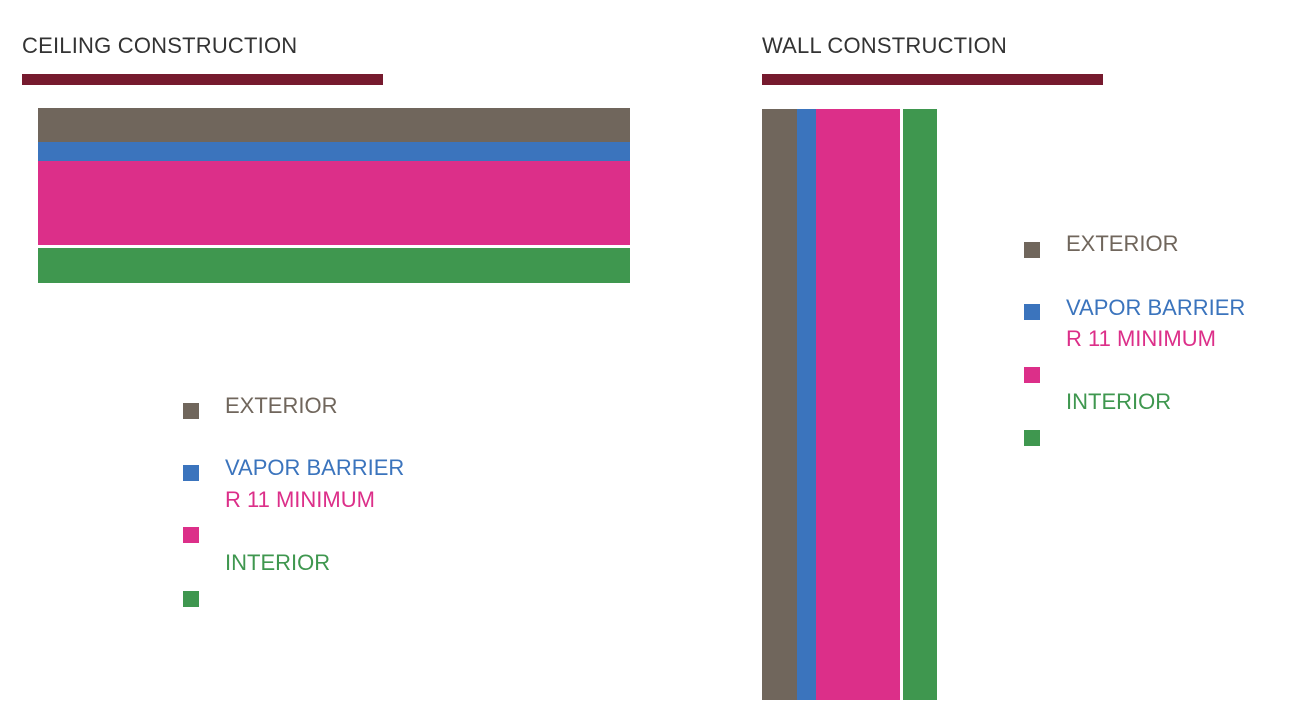 This screenshot has height=720, width=1314. What do you see at coordinates (1032, 375) in the screenshot?
I see `wall-insulation-swatch` at bounding box center [1032, 375].